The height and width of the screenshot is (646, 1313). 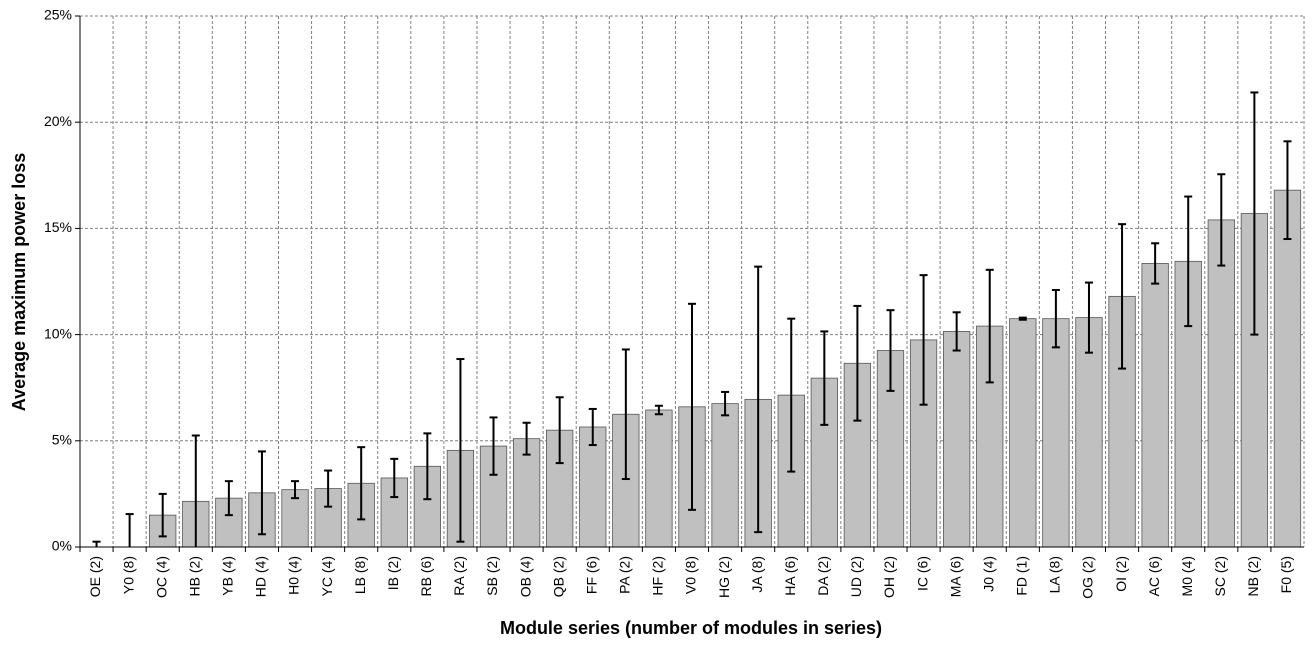 What do you see at coordinates (128, 575) in the screenshot?
I see `x-tick-label: Y0 (8)` at bounding box center [128, 575].